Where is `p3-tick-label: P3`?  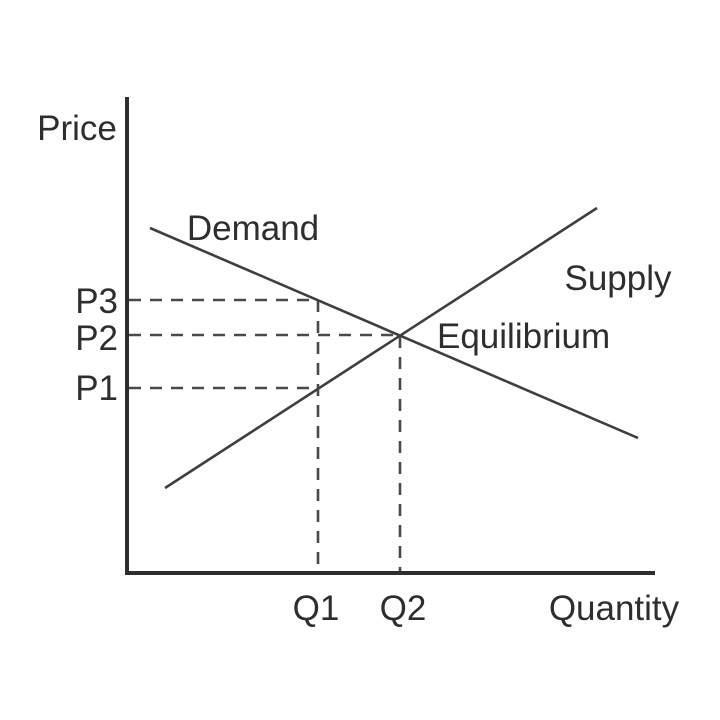
p3-tick-label: P3 is located at coordinates (96, 301).